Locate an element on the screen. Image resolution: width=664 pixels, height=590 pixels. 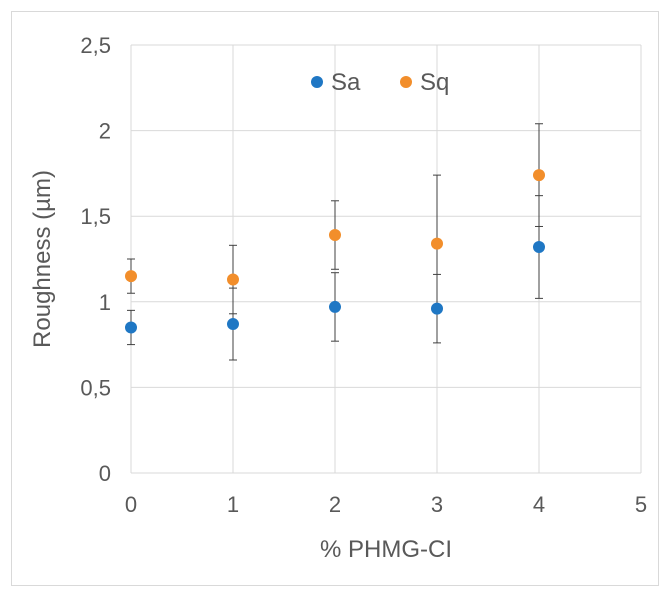
legend: Sa Sq is located at coordinates (380, 82).